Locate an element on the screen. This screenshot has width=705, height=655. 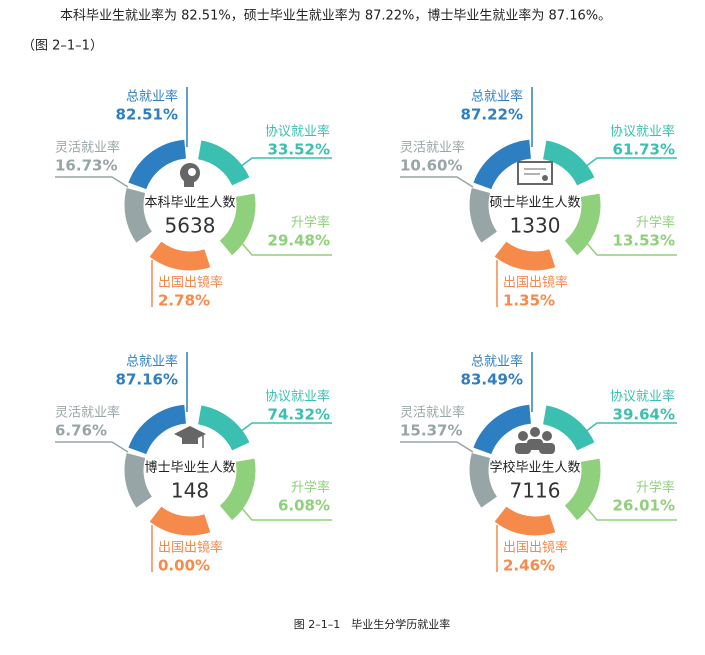
value: 29.48% is located at coordinates (299, 241).